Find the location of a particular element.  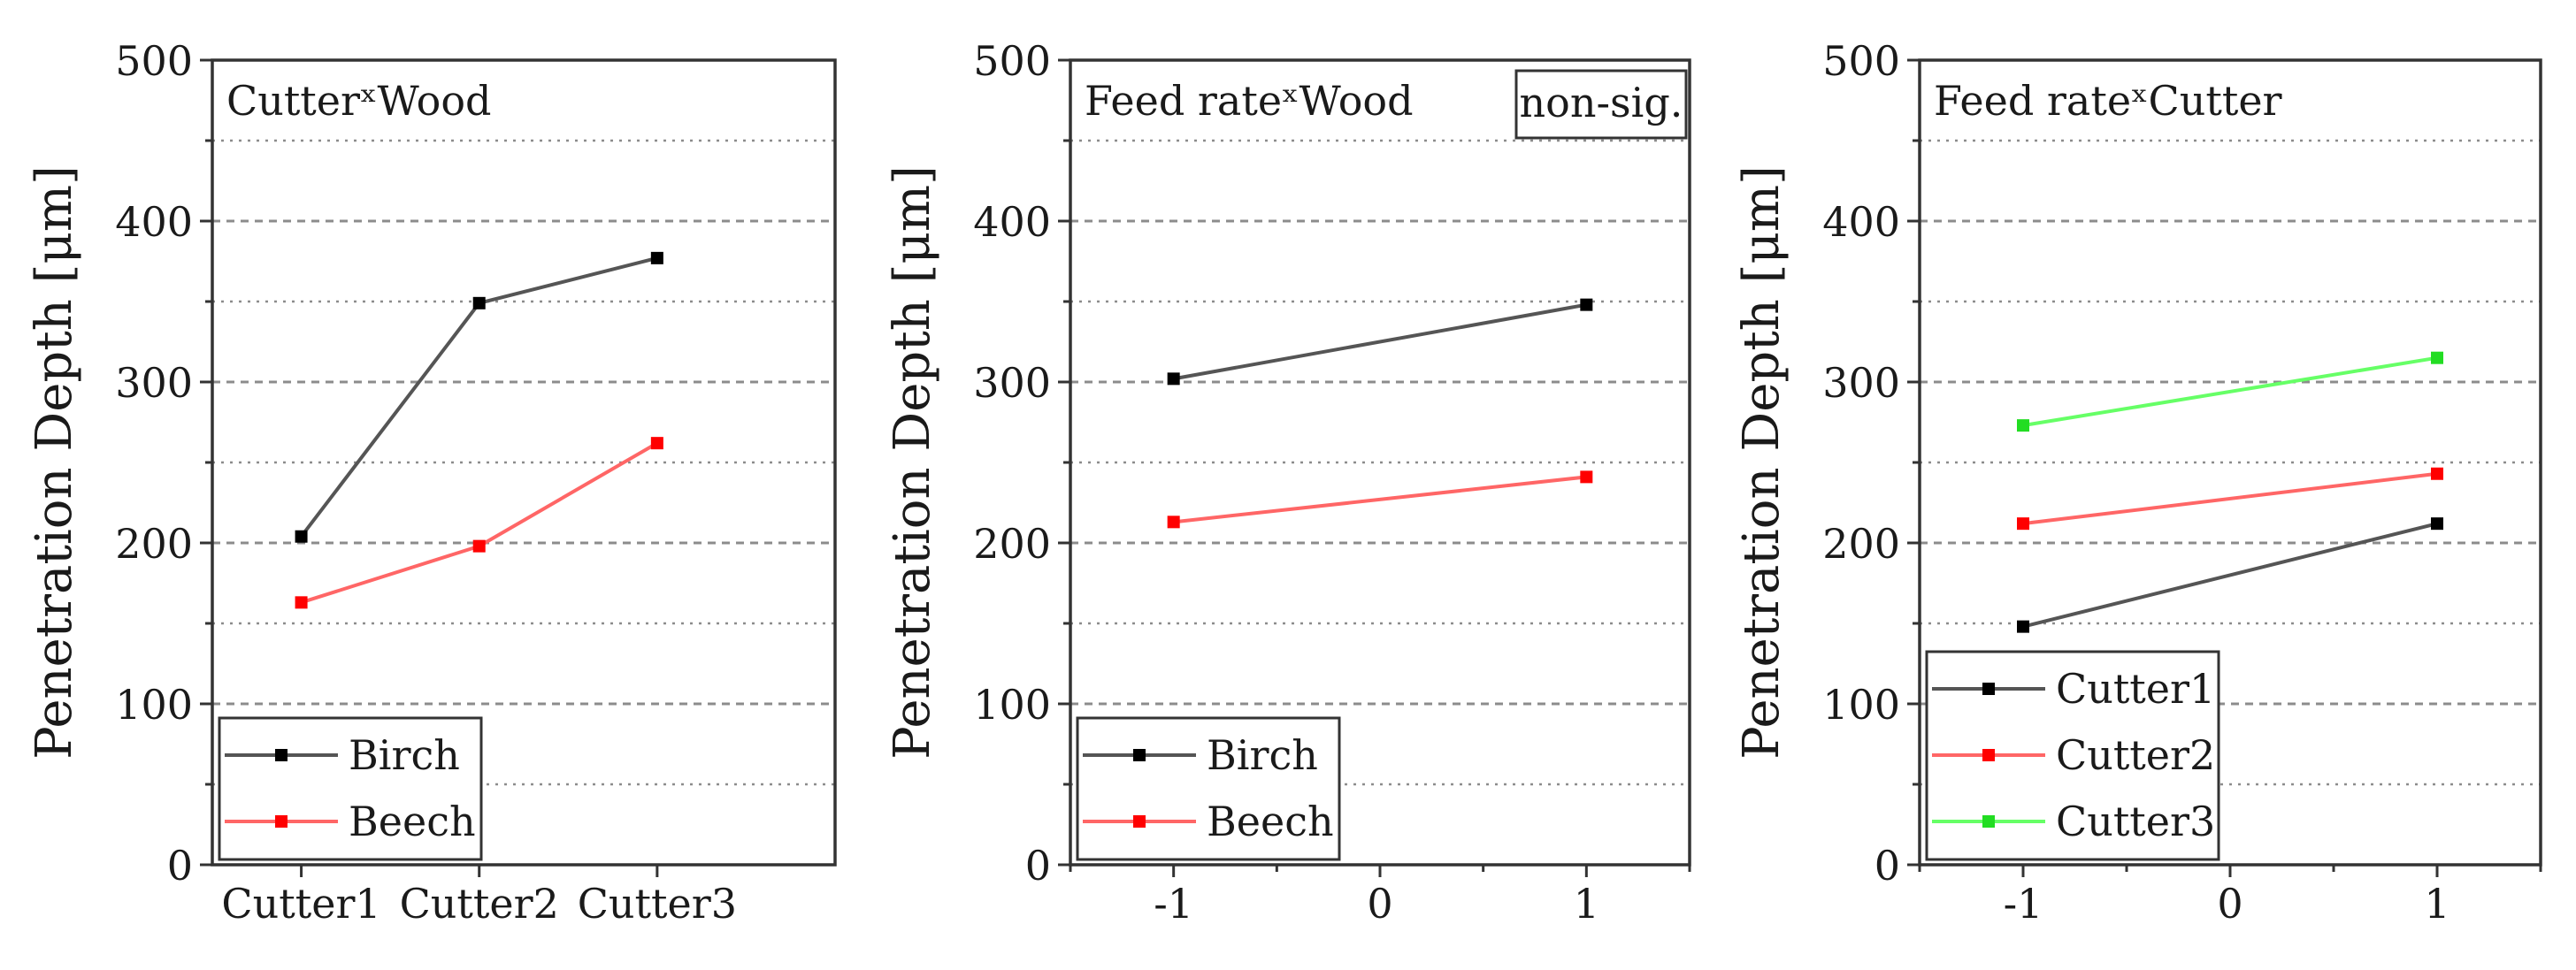

series-line-cutter3 is located at coordinates (2230, 391).